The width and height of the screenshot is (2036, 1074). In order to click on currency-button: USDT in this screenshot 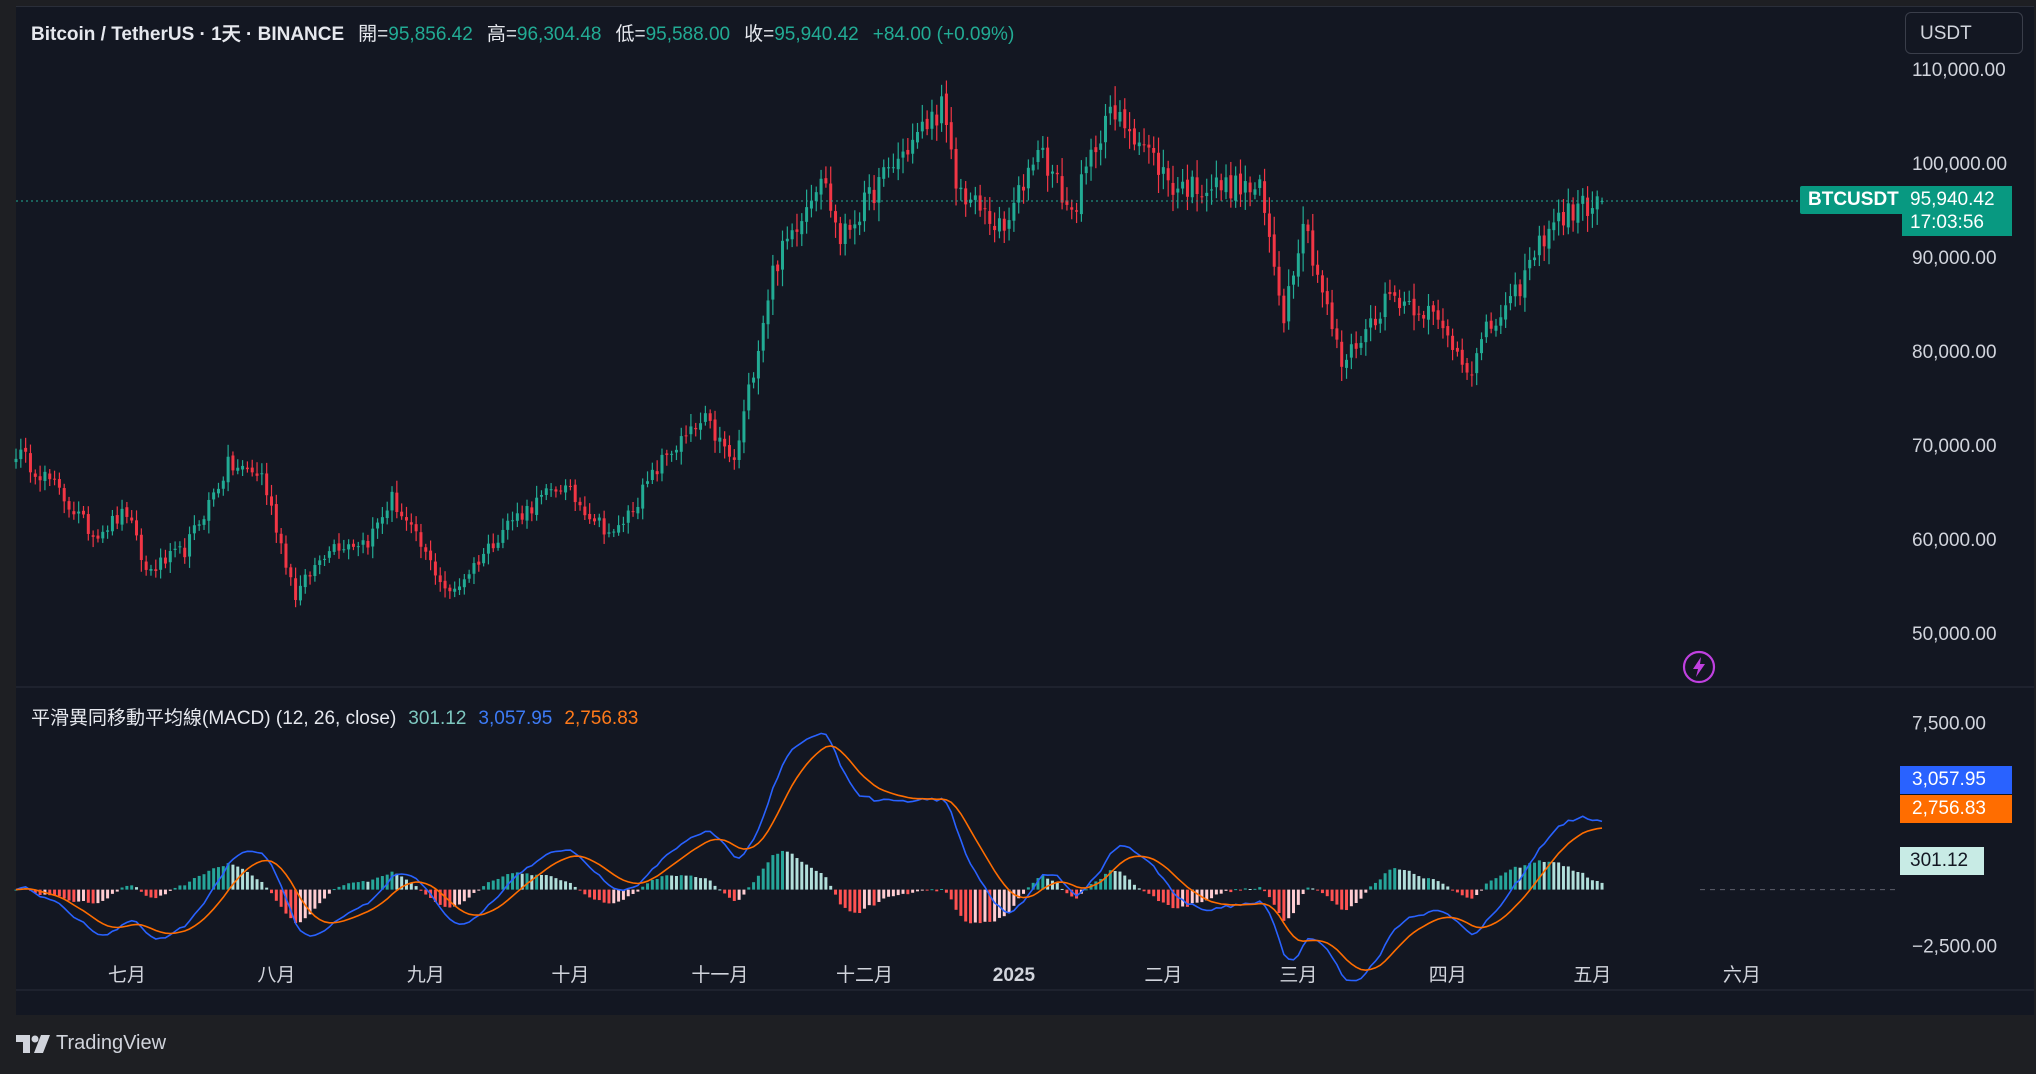, I will do `click(1964, 33)`.